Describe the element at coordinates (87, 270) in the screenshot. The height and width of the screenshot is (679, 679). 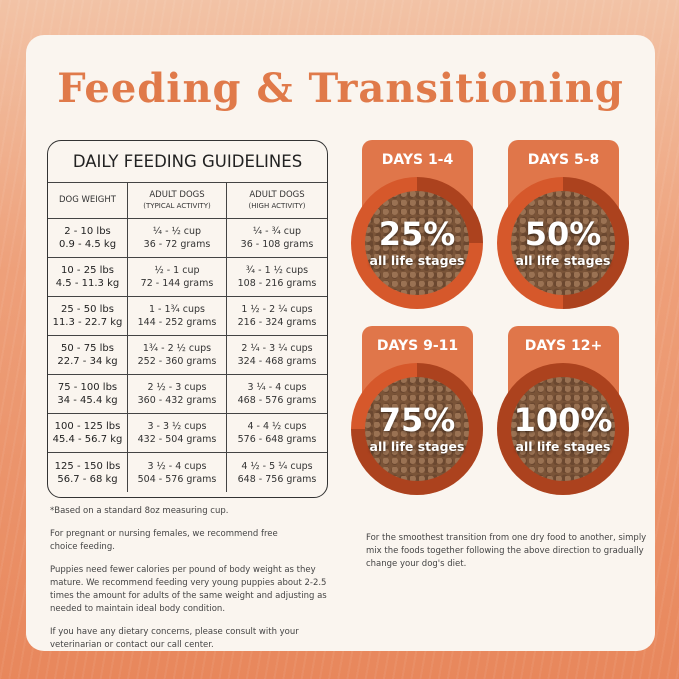
I see `weight-lbs: 10 - 25 lbs` at that location.